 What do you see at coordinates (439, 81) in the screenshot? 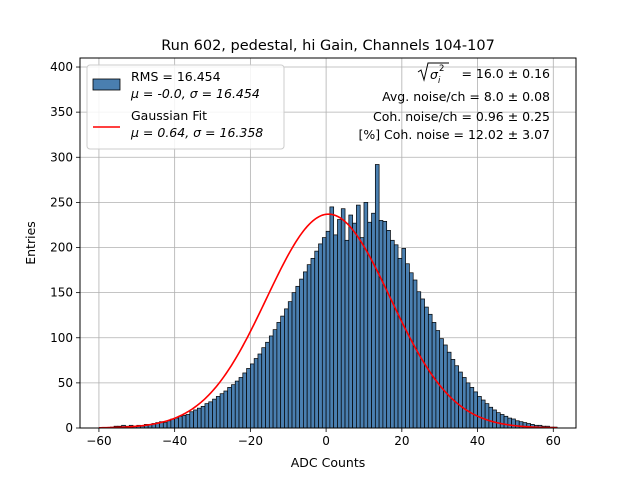
I see `svg-text: i` at bounding box center [439, 81].